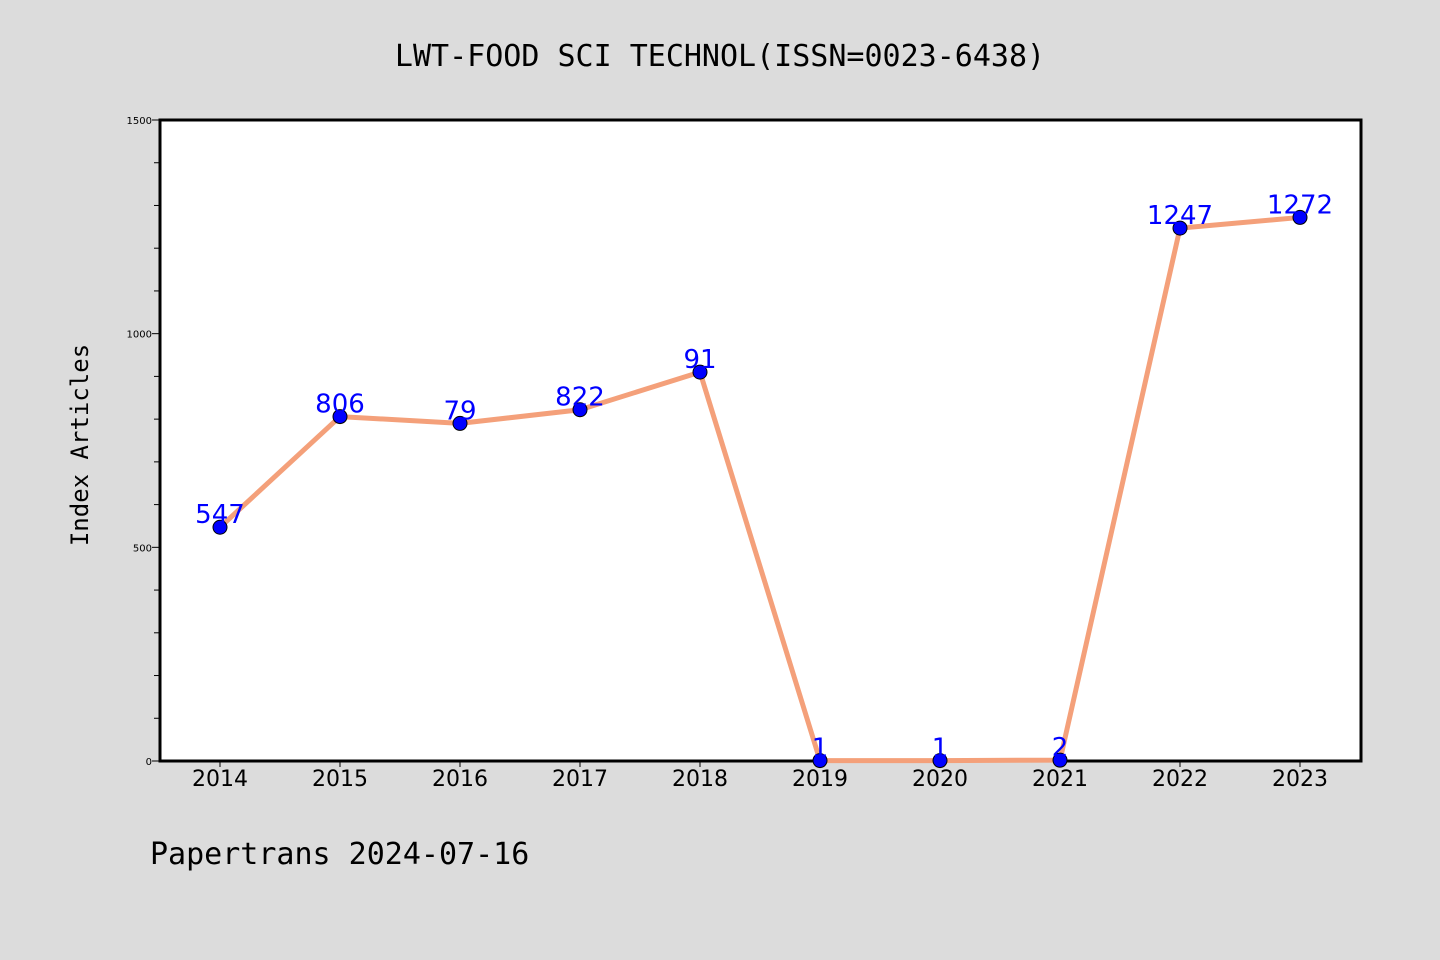  What do you see at coordinates (1060, 748) in the screenshot?
I see `data-label: 2` at bounding box center [1060, 748].